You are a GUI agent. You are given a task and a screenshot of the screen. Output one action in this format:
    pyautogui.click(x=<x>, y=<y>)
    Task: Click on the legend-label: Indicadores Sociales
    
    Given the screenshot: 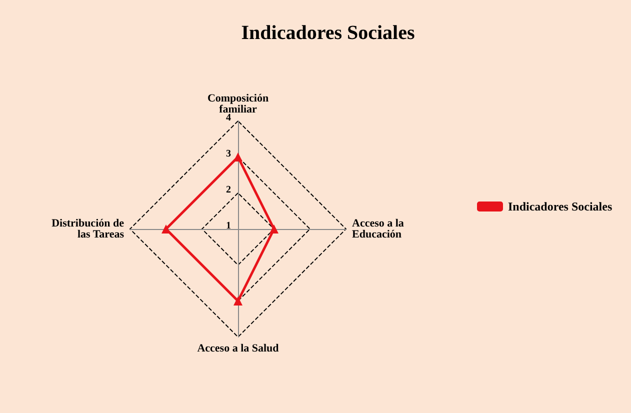 What is the action you would take?
    pyautogui.click(x=560, y=207)
    